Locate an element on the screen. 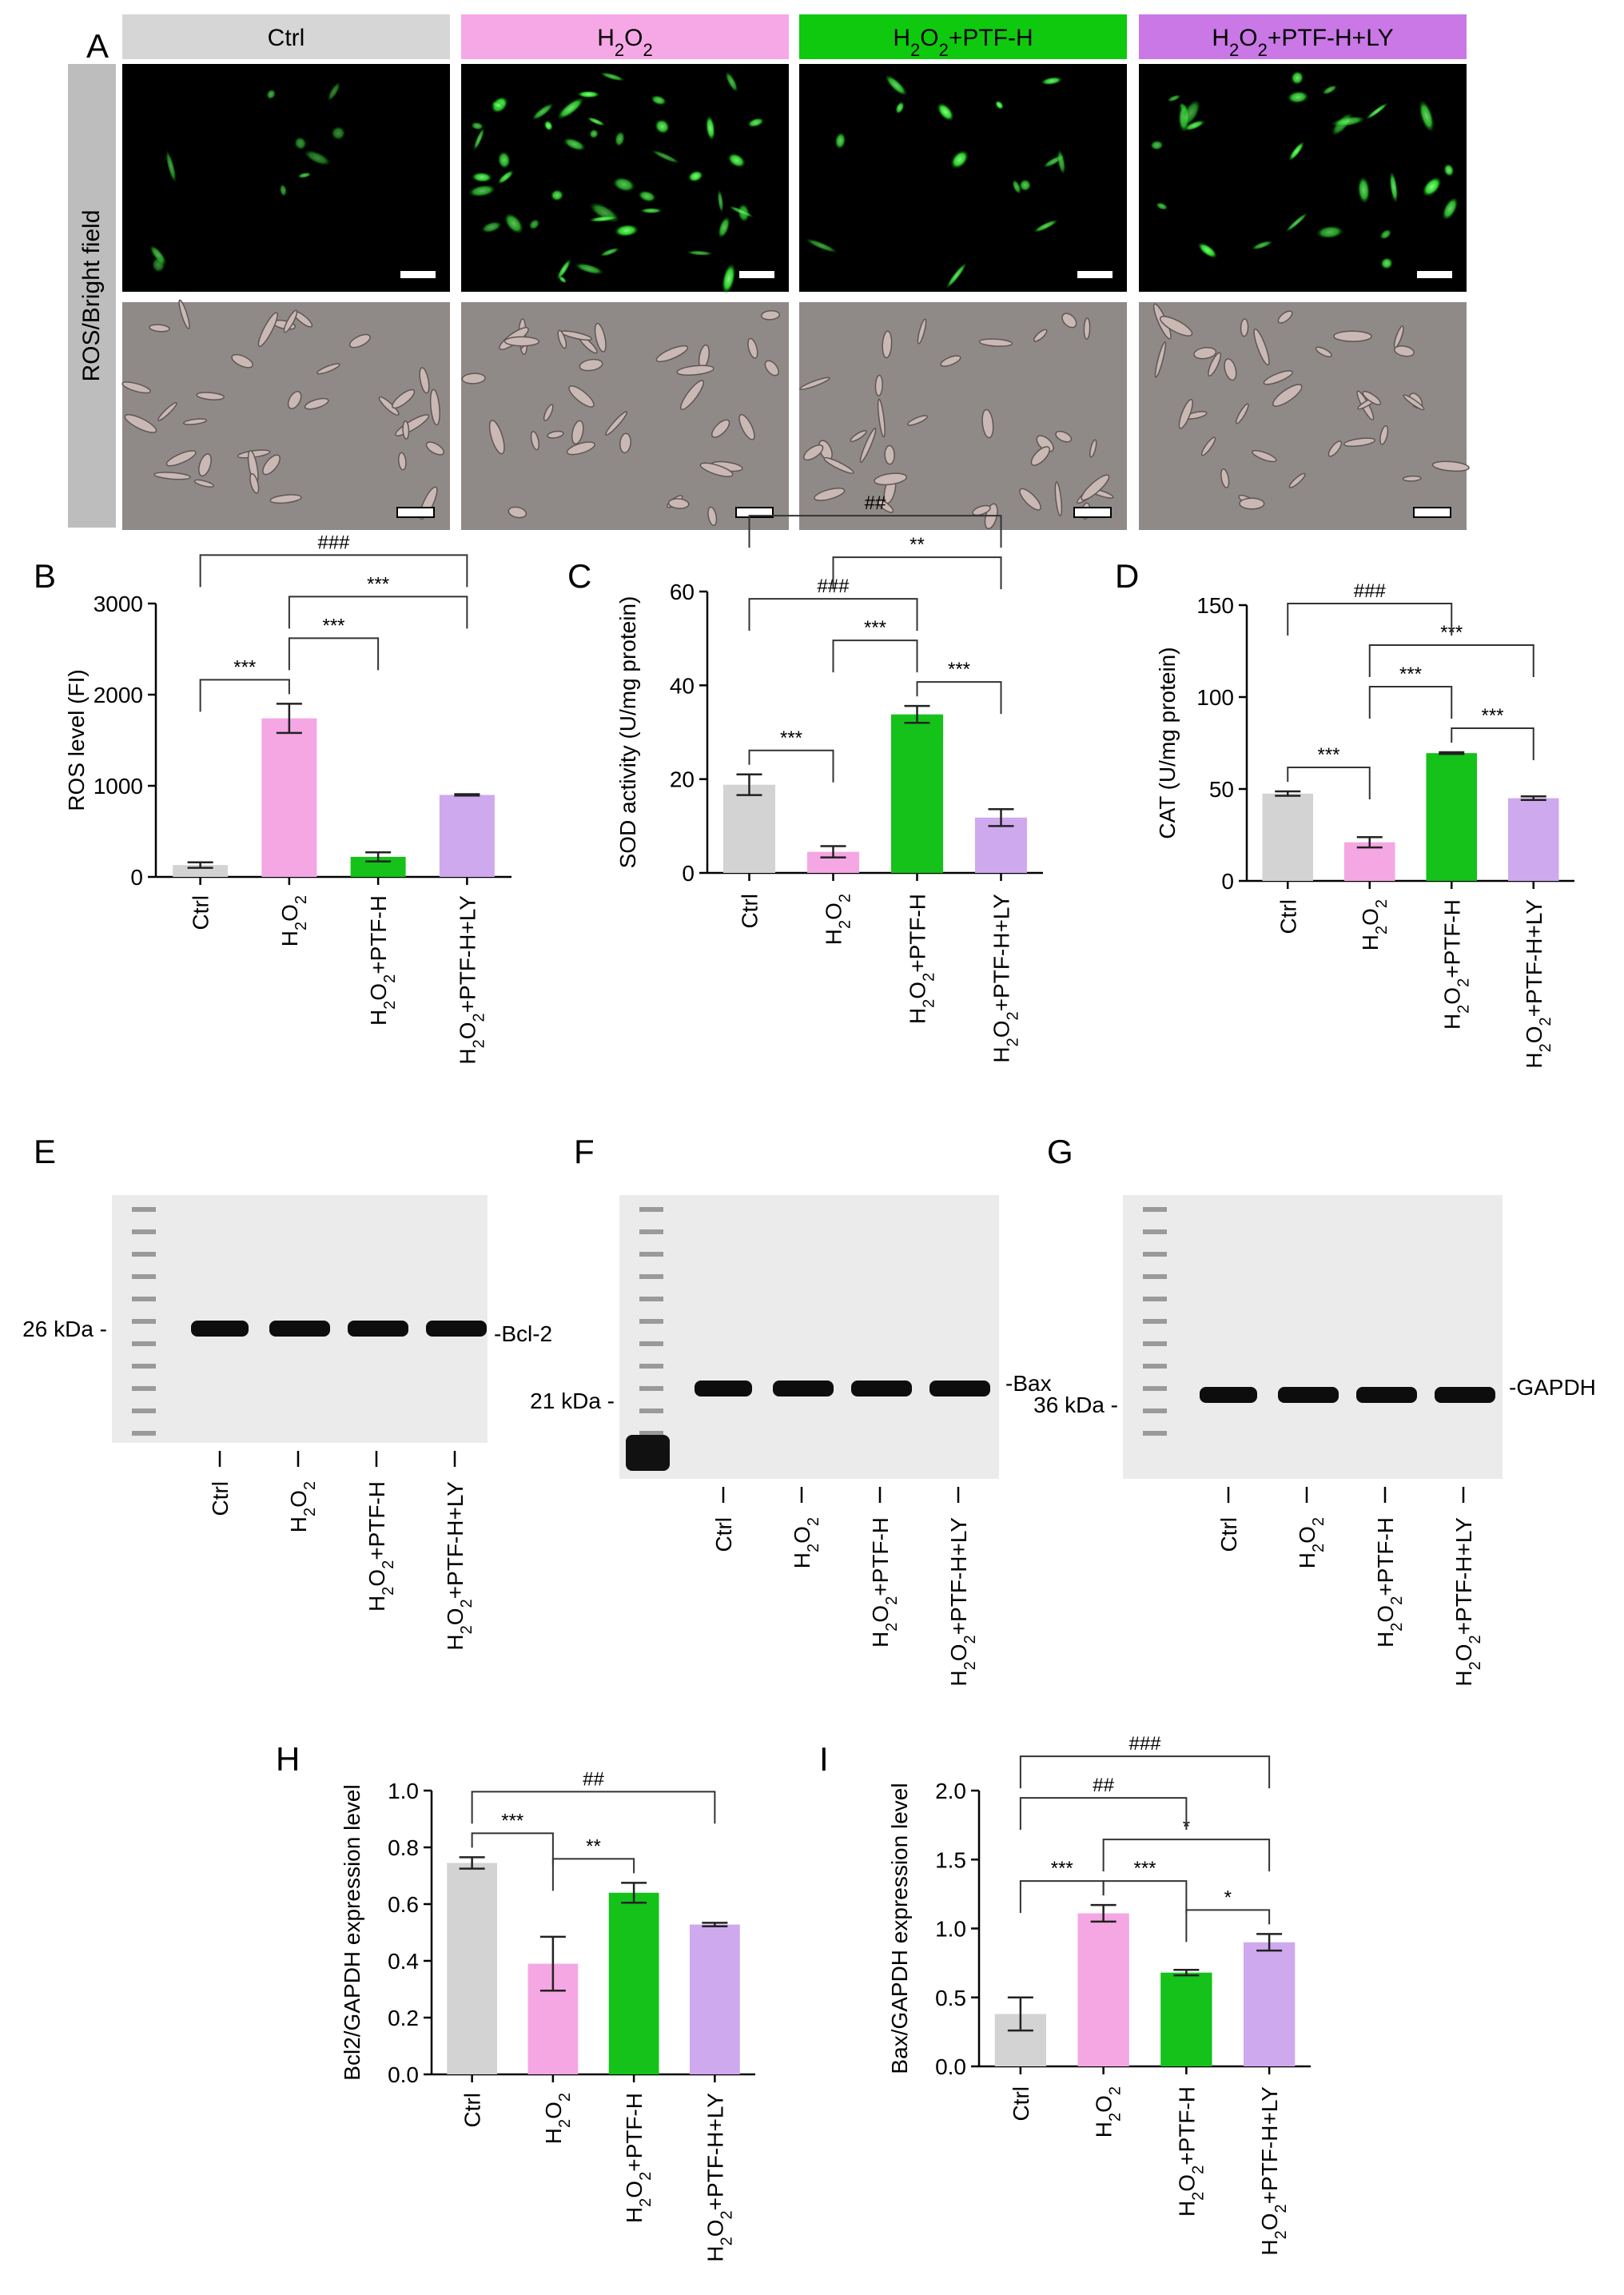 This screenshot has width=1624, height=2295. y-tick-label: 100 is located at coordinates (1215, 697).